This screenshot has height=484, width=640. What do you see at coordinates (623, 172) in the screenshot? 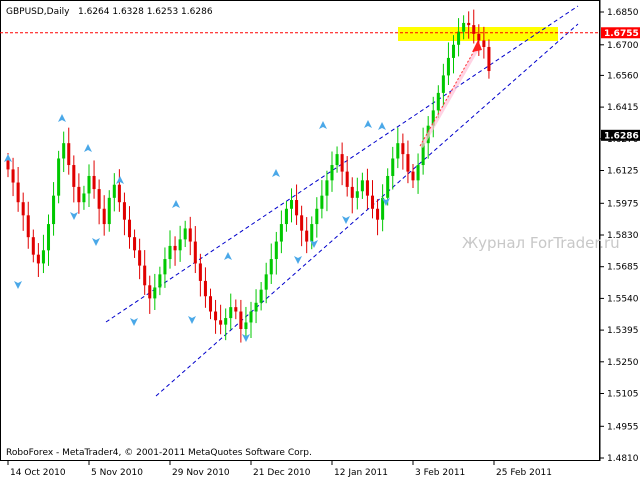
I see `y-tick-label: 1.6125` at bounding box center [623, 172].